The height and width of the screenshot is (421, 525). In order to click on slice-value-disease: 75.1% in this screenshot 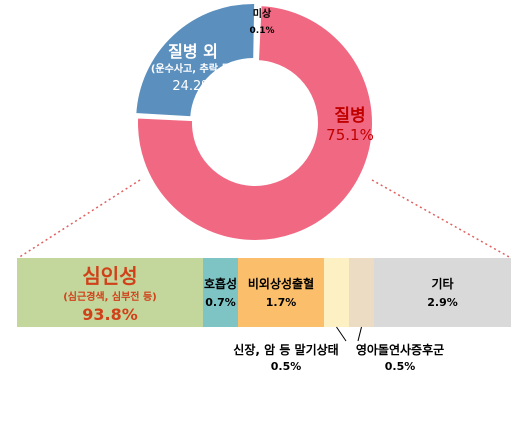, I will do `click(350, 135)`.